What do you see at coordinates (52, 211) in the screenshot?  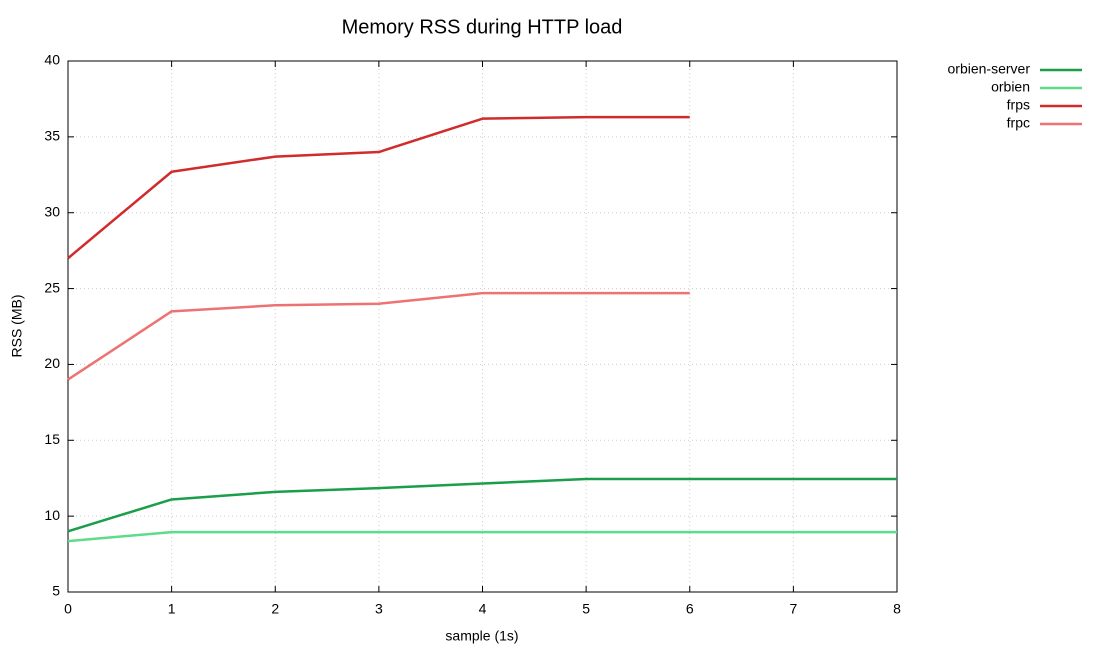 I see `y-tick-label: 30` at bounding box center [52, 211].